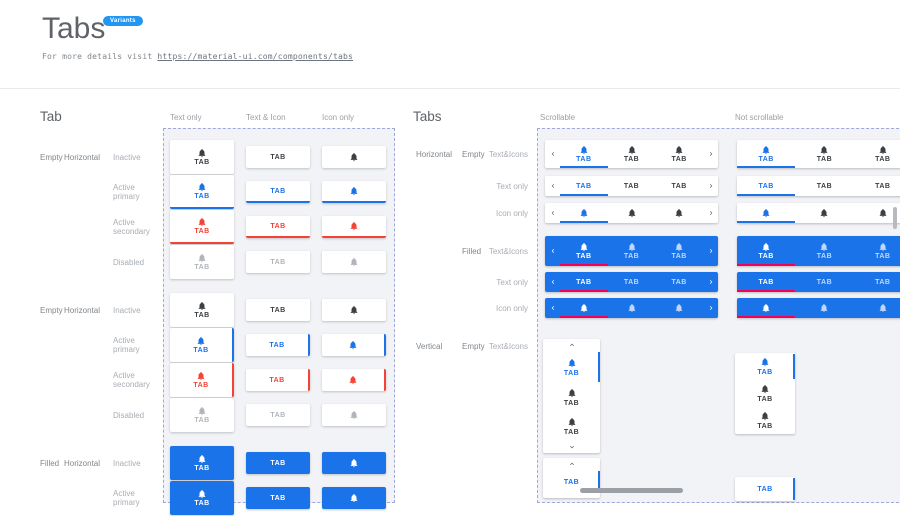 The width and height of the screenshot is (900, 516). Describe the element at coordinates (571, 447) in the screenshot. I see `chevron-down-icon` at that location.